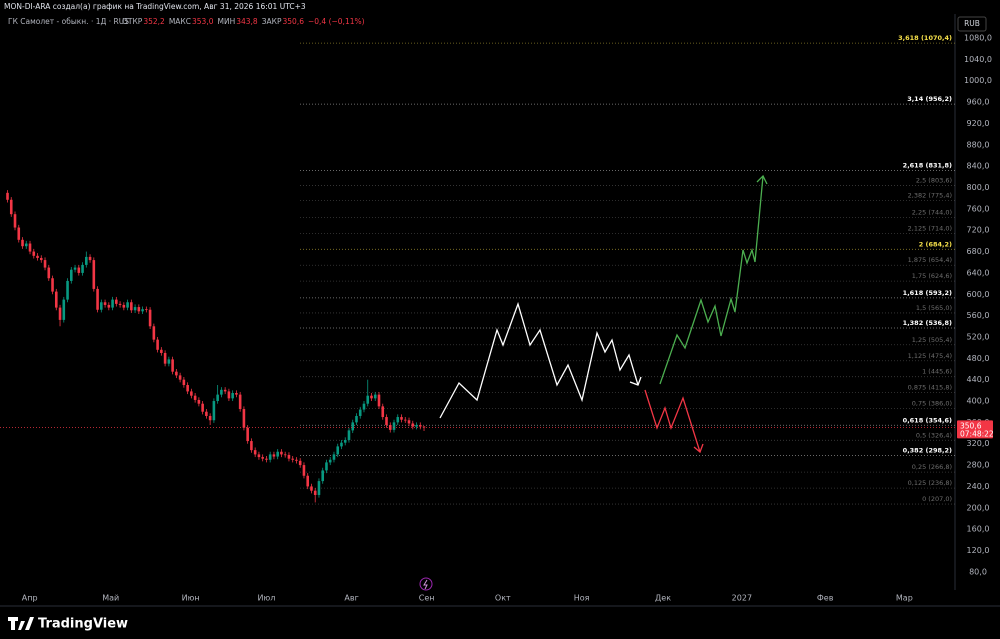  I want to click on currency-button, so click(972, 24).